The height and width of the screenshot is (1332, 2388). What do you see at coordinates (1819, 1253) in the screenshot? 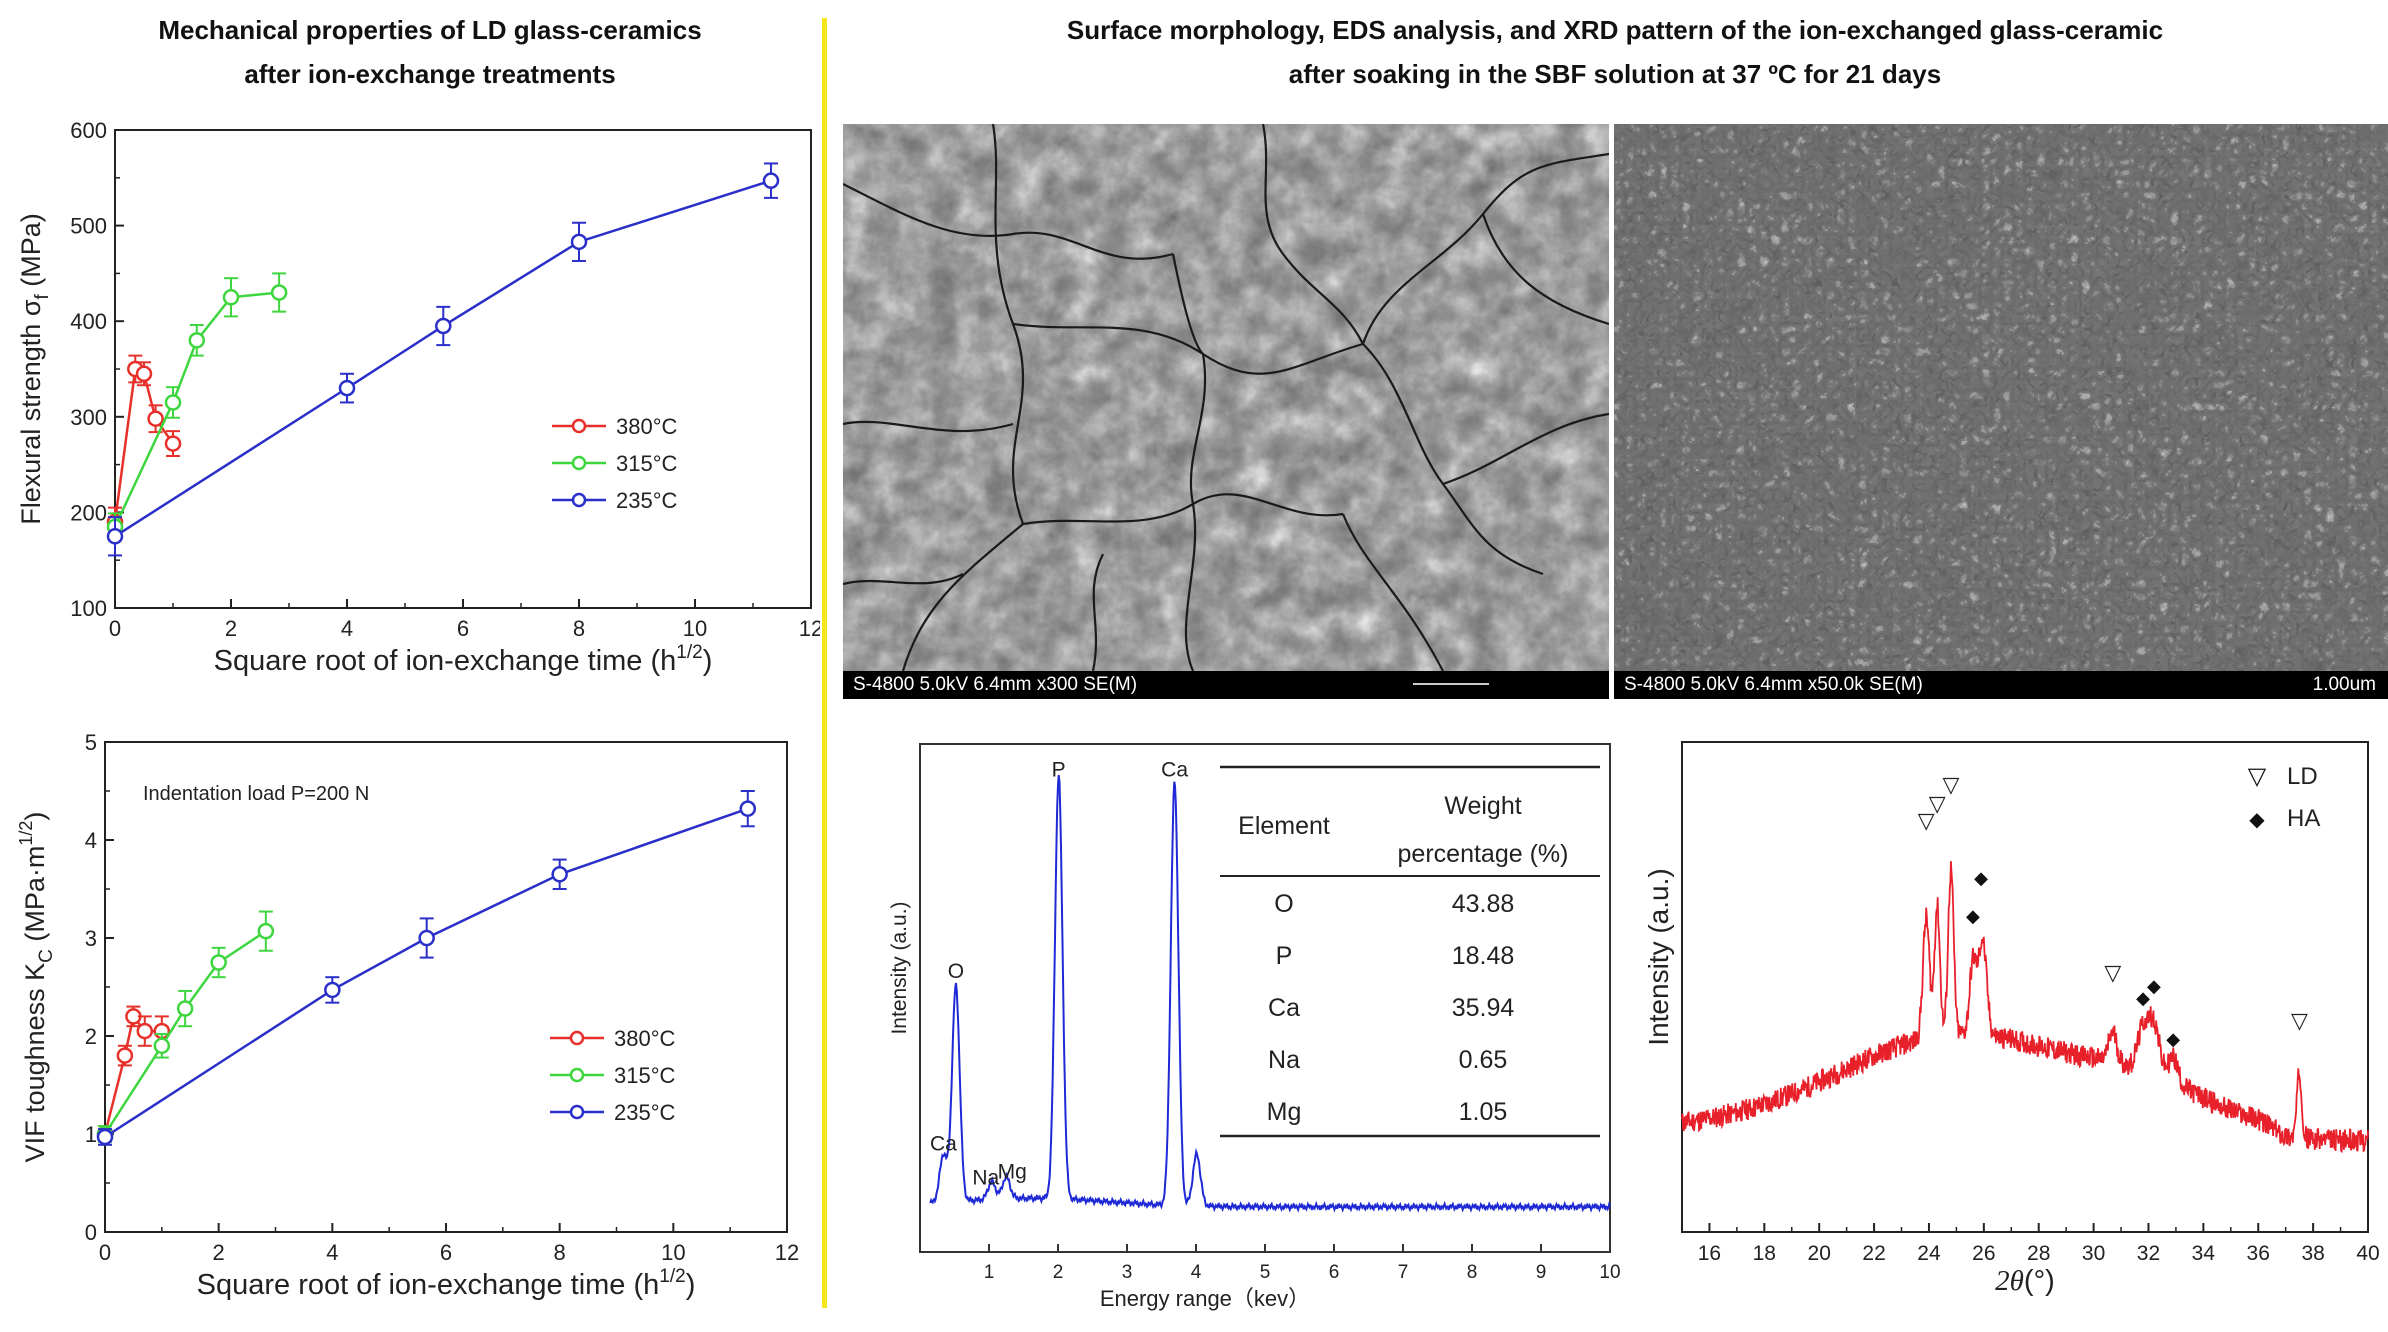
I see `x-tick-label: 20` at bounding box center [1819, 1253].